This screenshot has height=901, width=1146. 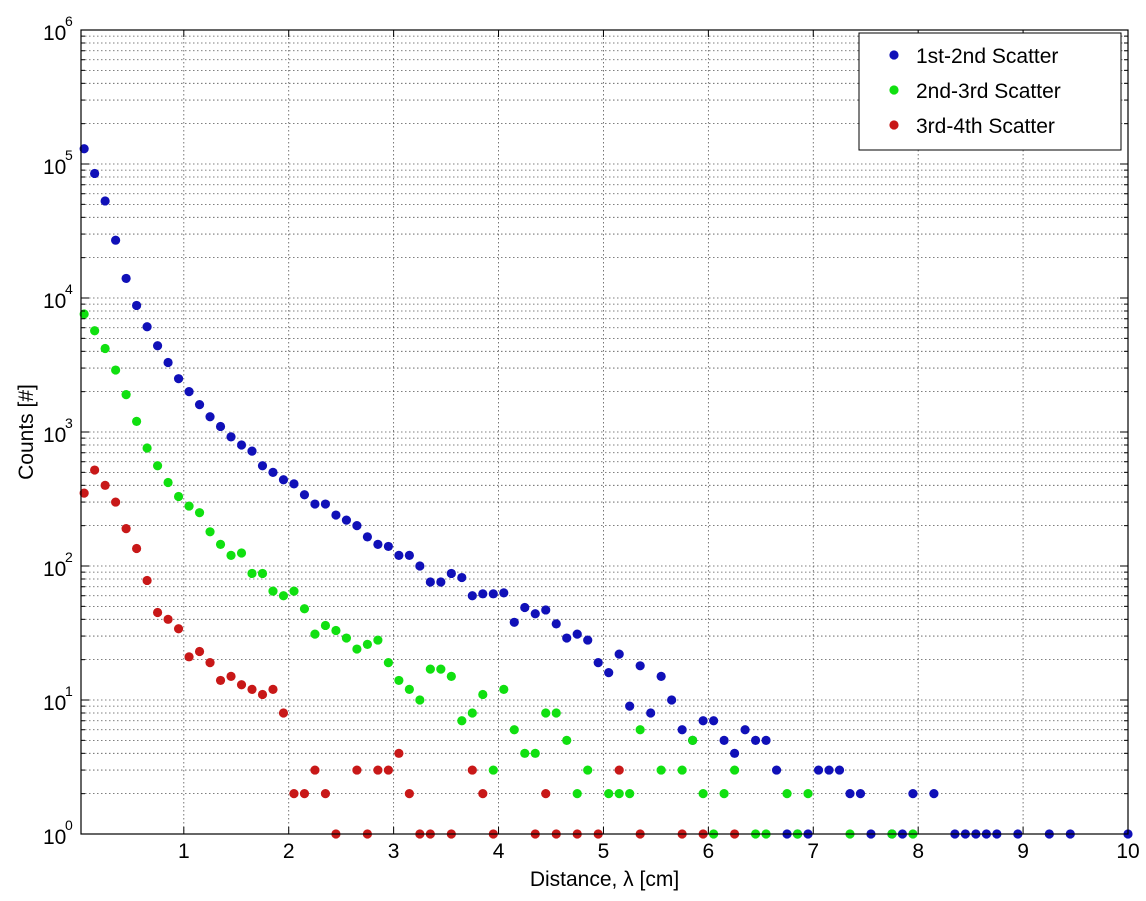 I want to click on x-tick-label: 5, so click(x=604, y=851).